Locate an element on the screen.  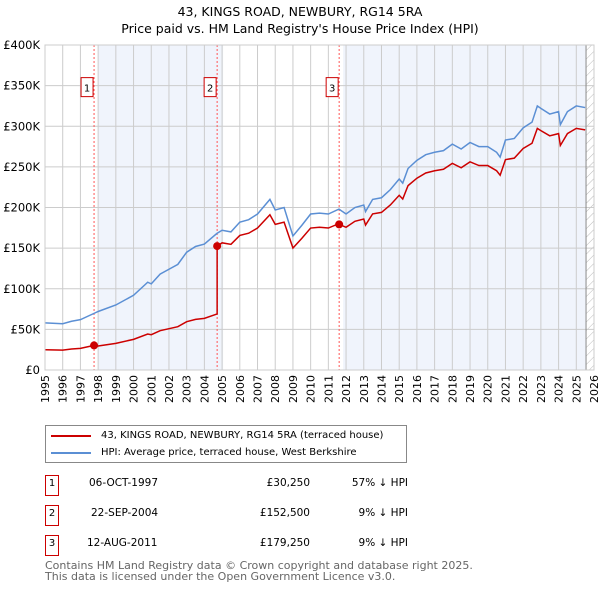
sale-hpi-diff: 57% ↓ HPI is located at coordinates (379, 483).